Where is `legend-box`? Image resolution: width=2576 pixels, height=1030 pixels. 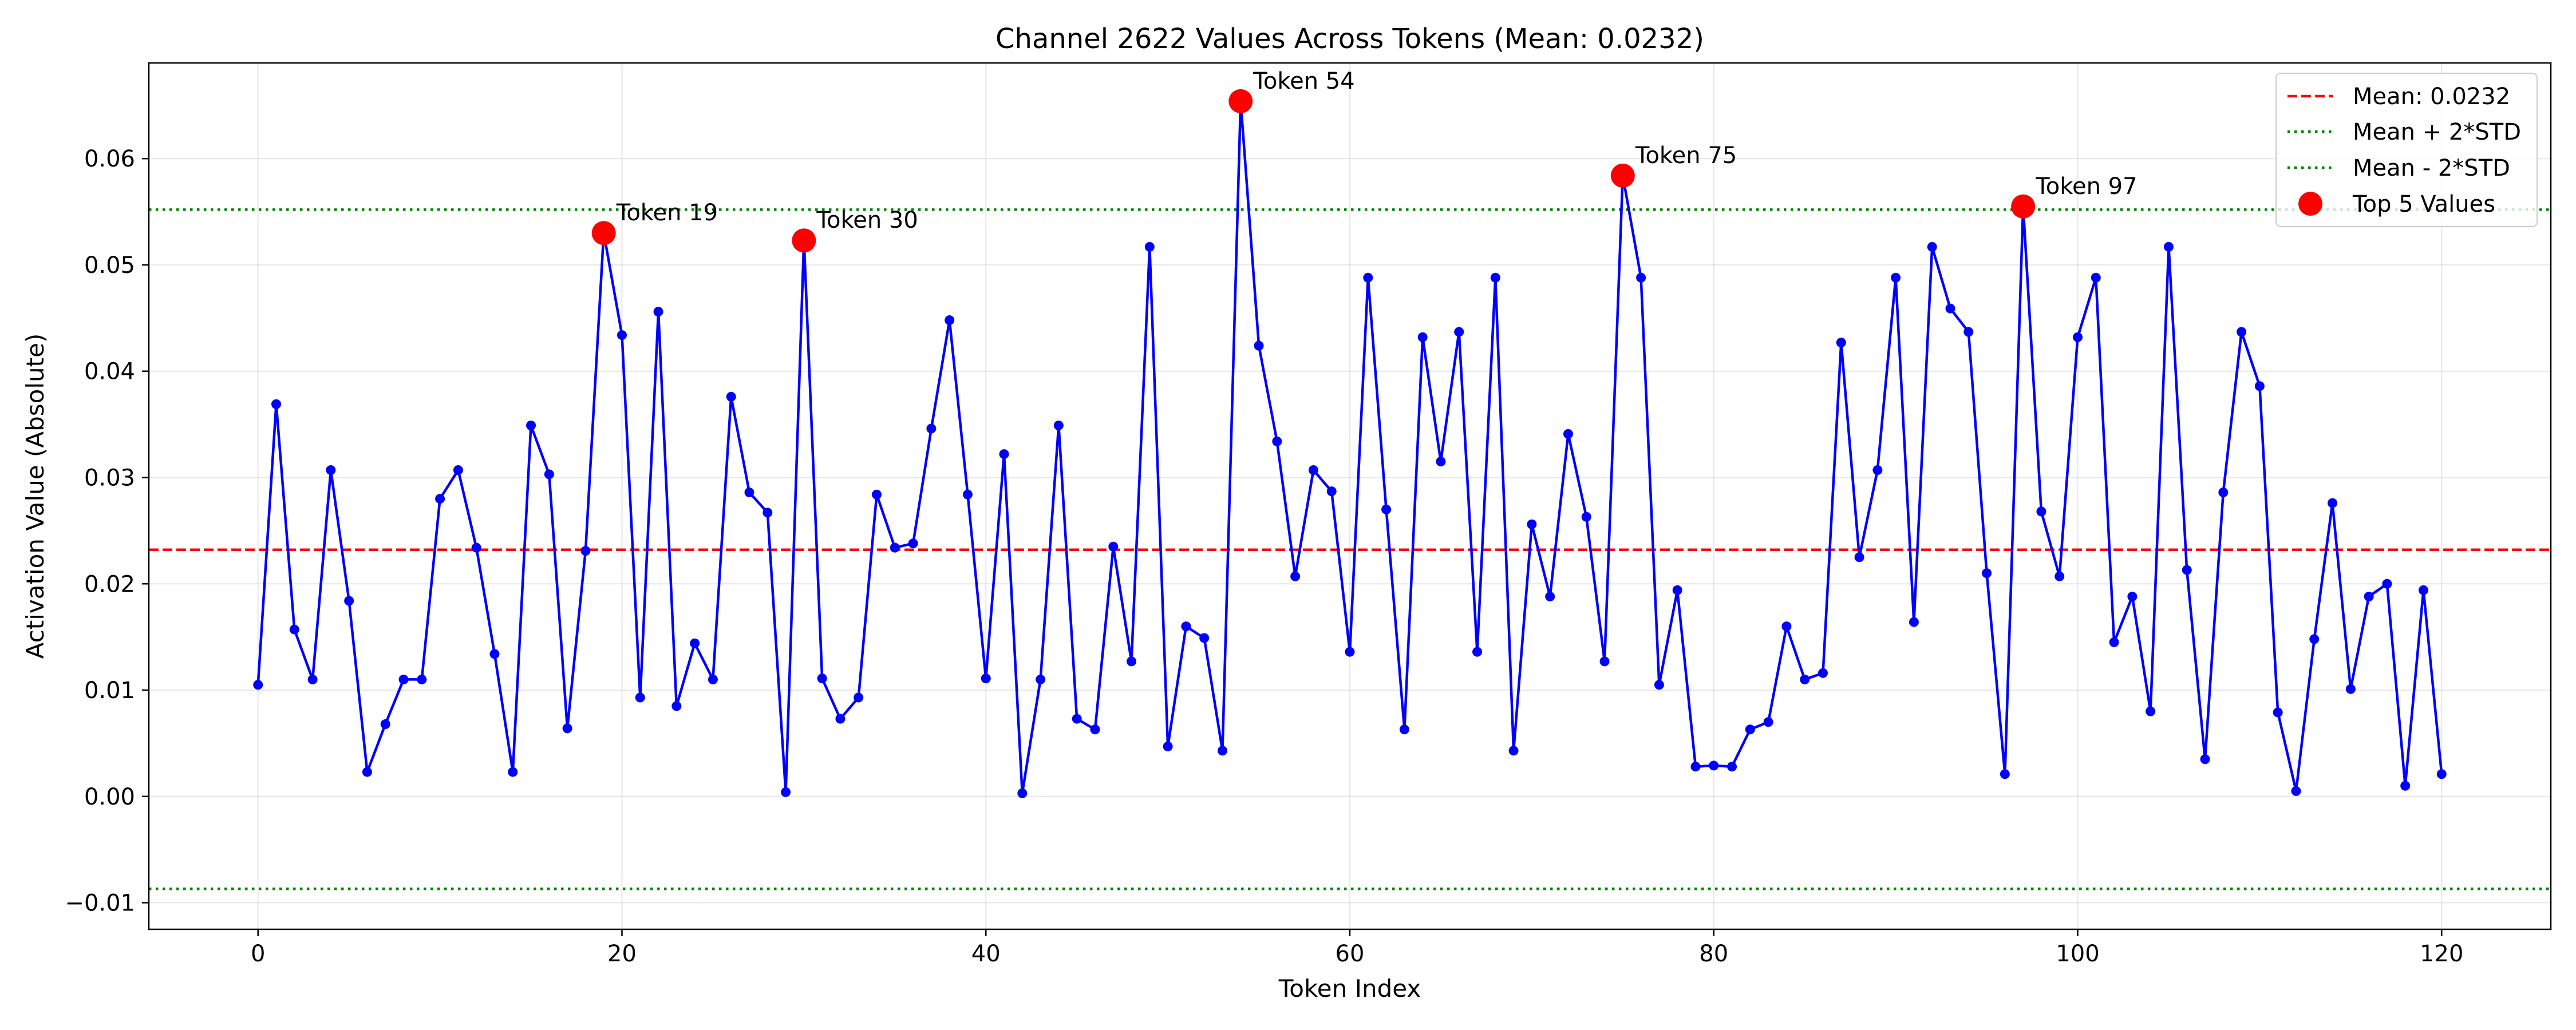
legend-box is located at coordinates (2407, 150).